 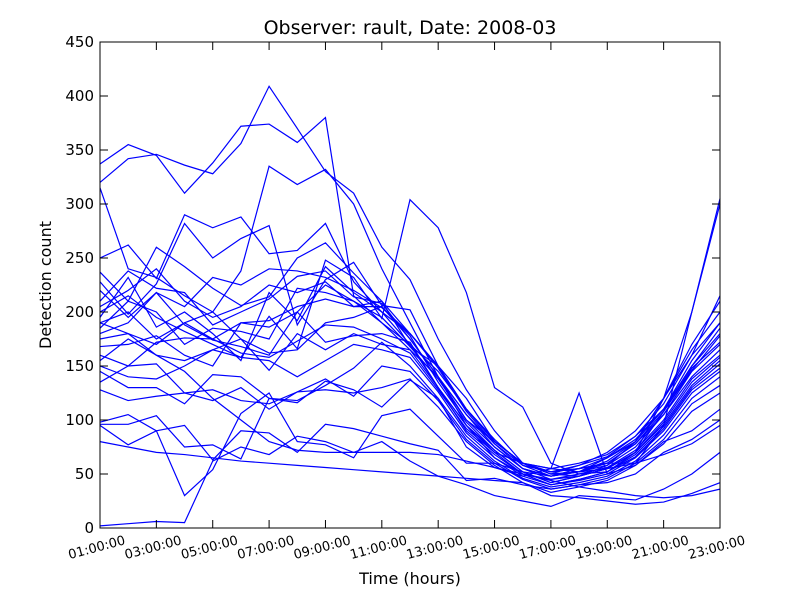 I want to click on y-axis-label: Detection count, so click(x=45, y=285).